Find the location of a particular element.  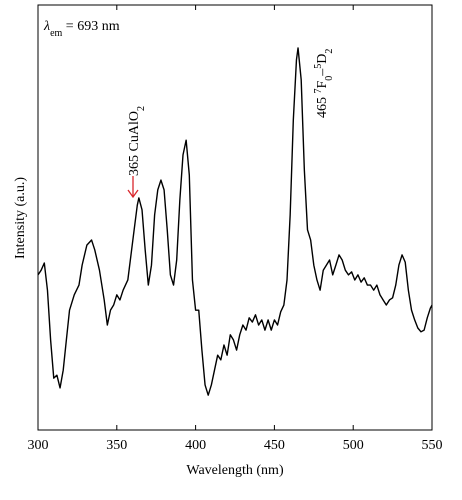

x-tick-label: 300 is located at coordinates (38, 445).